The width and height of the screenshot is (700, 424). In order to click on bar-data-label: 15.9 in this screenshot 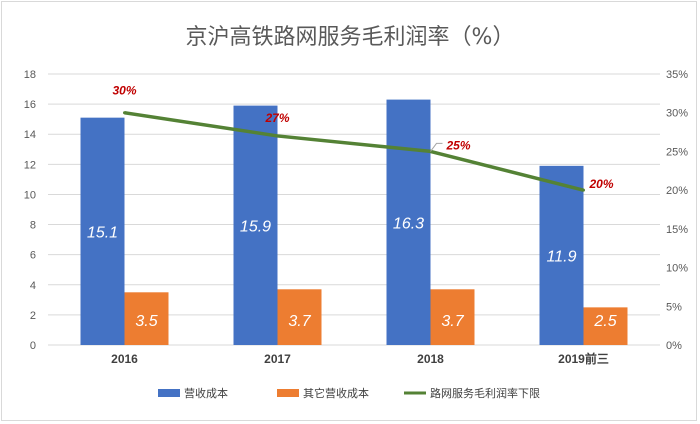, I will do `click(255, 226)`.